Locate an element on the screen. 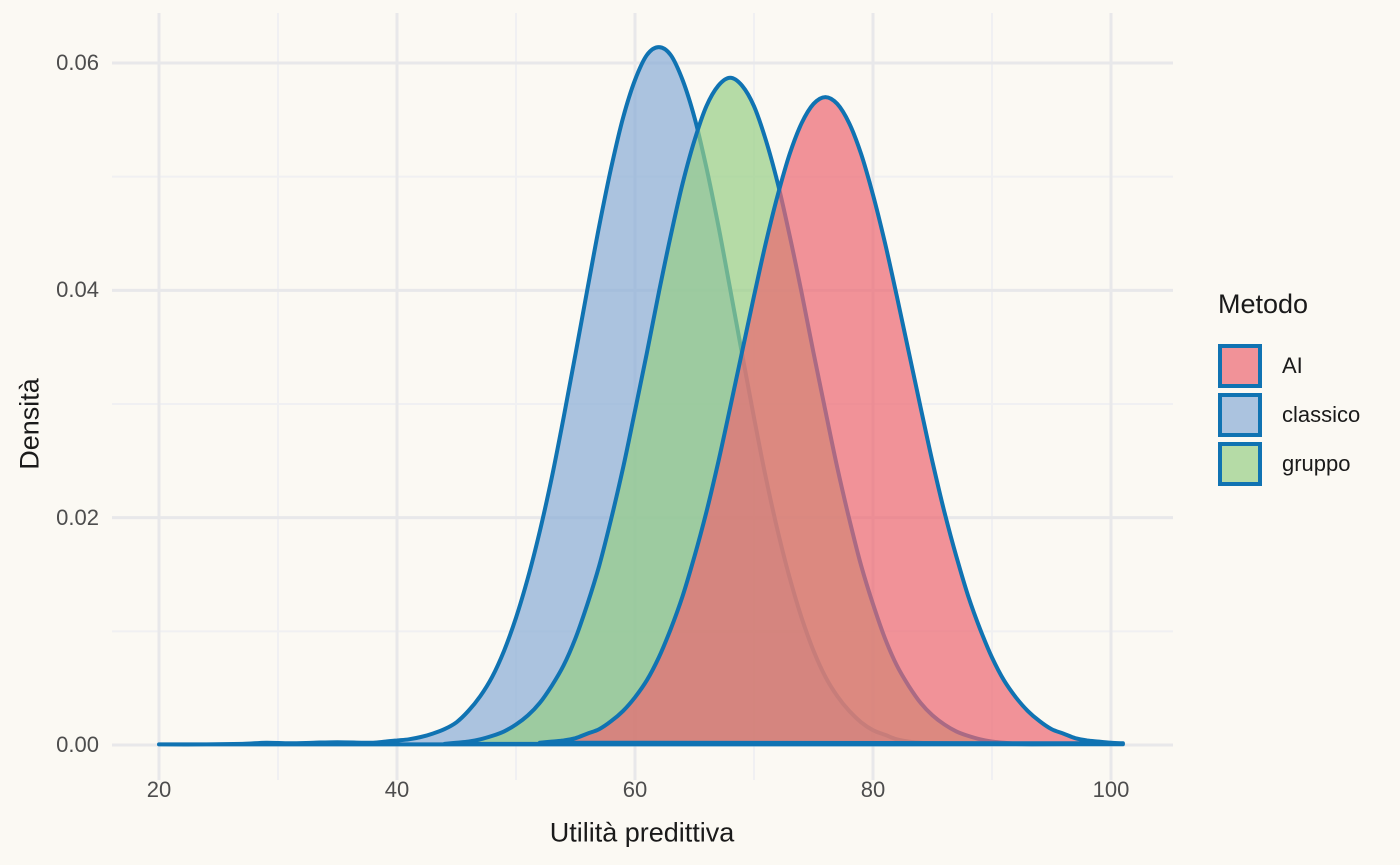  x-tick-label-100: 100 is located at coordinates (1111, 789).